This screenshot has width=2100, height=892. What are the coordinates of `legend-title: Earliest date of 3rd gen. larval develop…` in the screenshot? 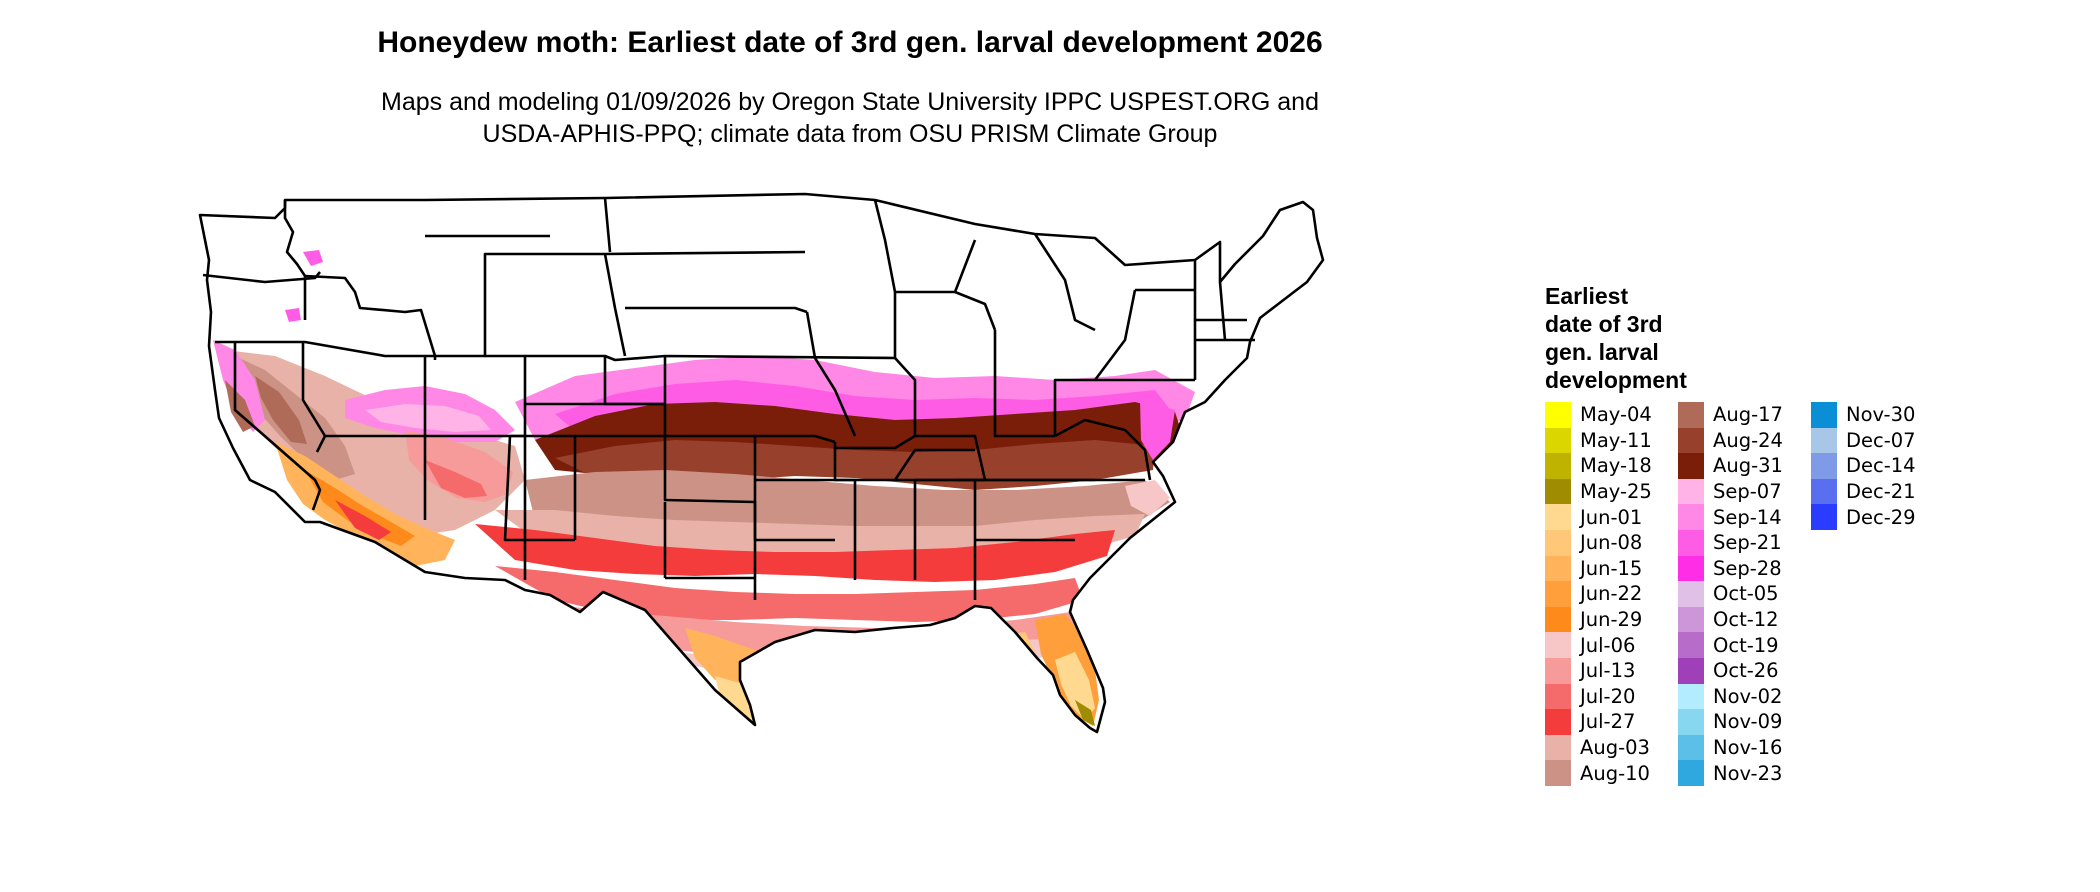 It's located at (1616, 338).